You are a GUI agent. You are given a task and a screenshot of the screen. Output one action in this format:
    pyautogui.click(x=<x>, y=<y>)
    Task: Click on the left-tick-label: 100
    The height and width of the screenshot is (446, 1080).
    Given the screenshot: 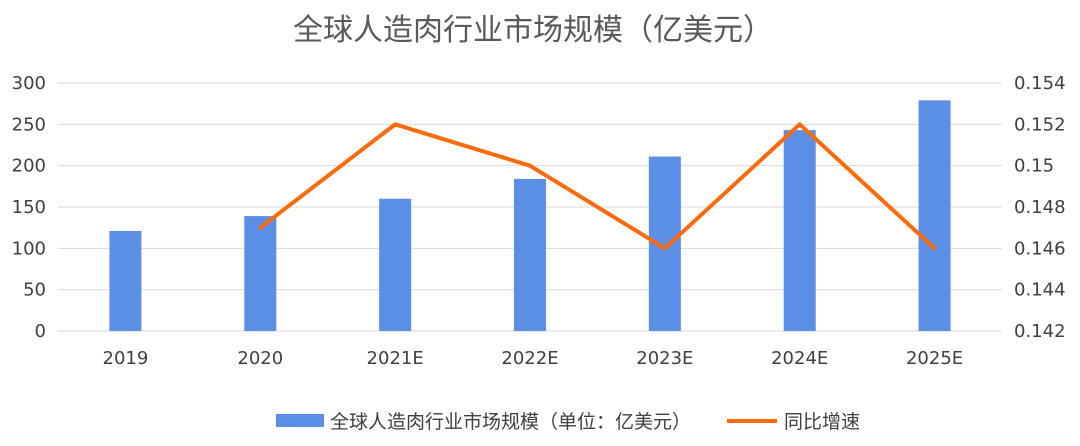 What is the action you would take?
    pyautogui.click(x=29, y=248)
    